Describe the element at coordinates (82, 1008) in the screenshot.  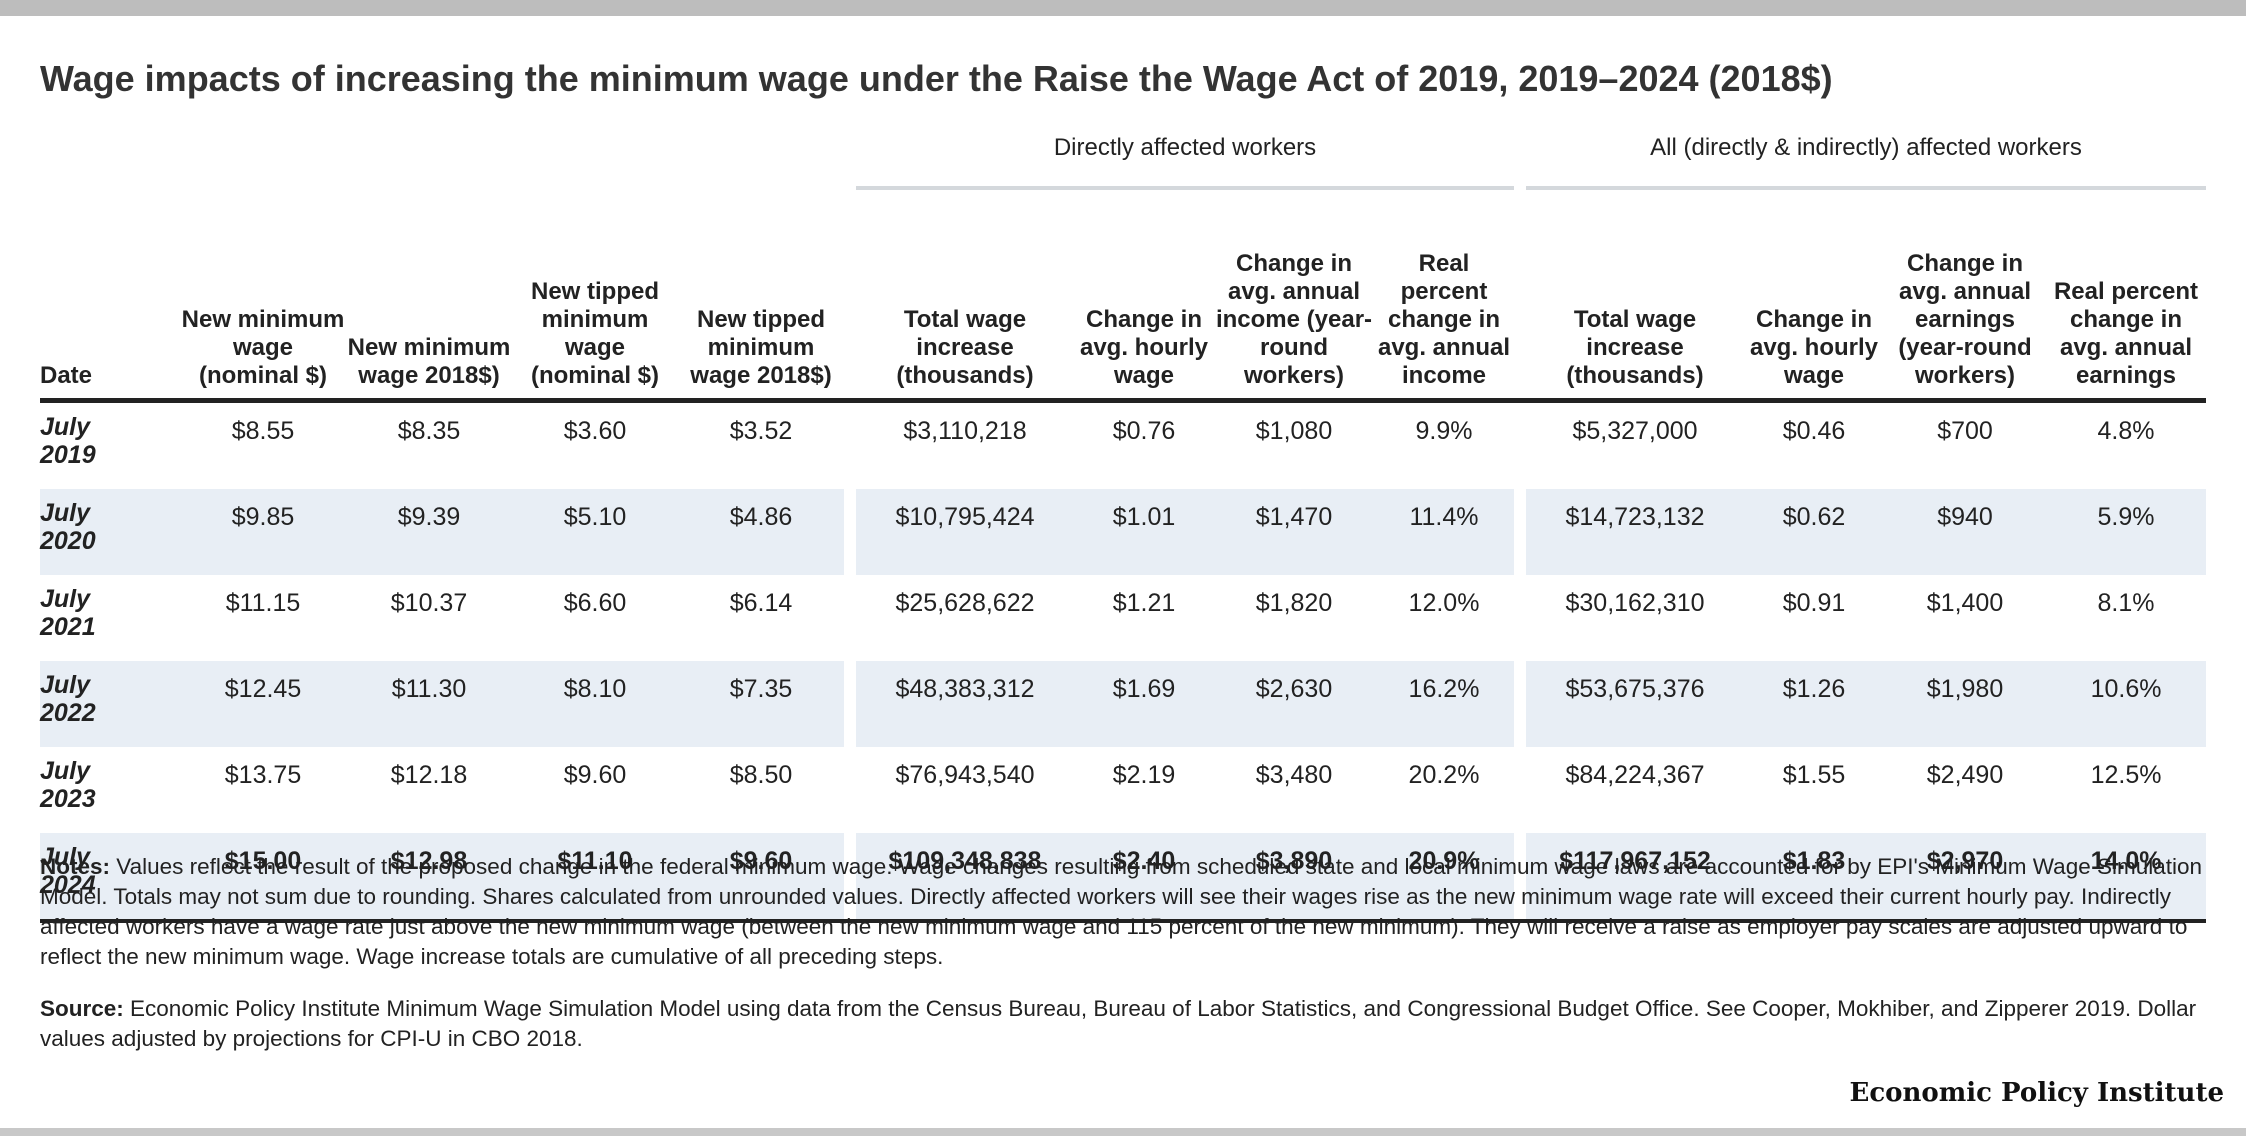
I see `source-label: Source:` at that location.